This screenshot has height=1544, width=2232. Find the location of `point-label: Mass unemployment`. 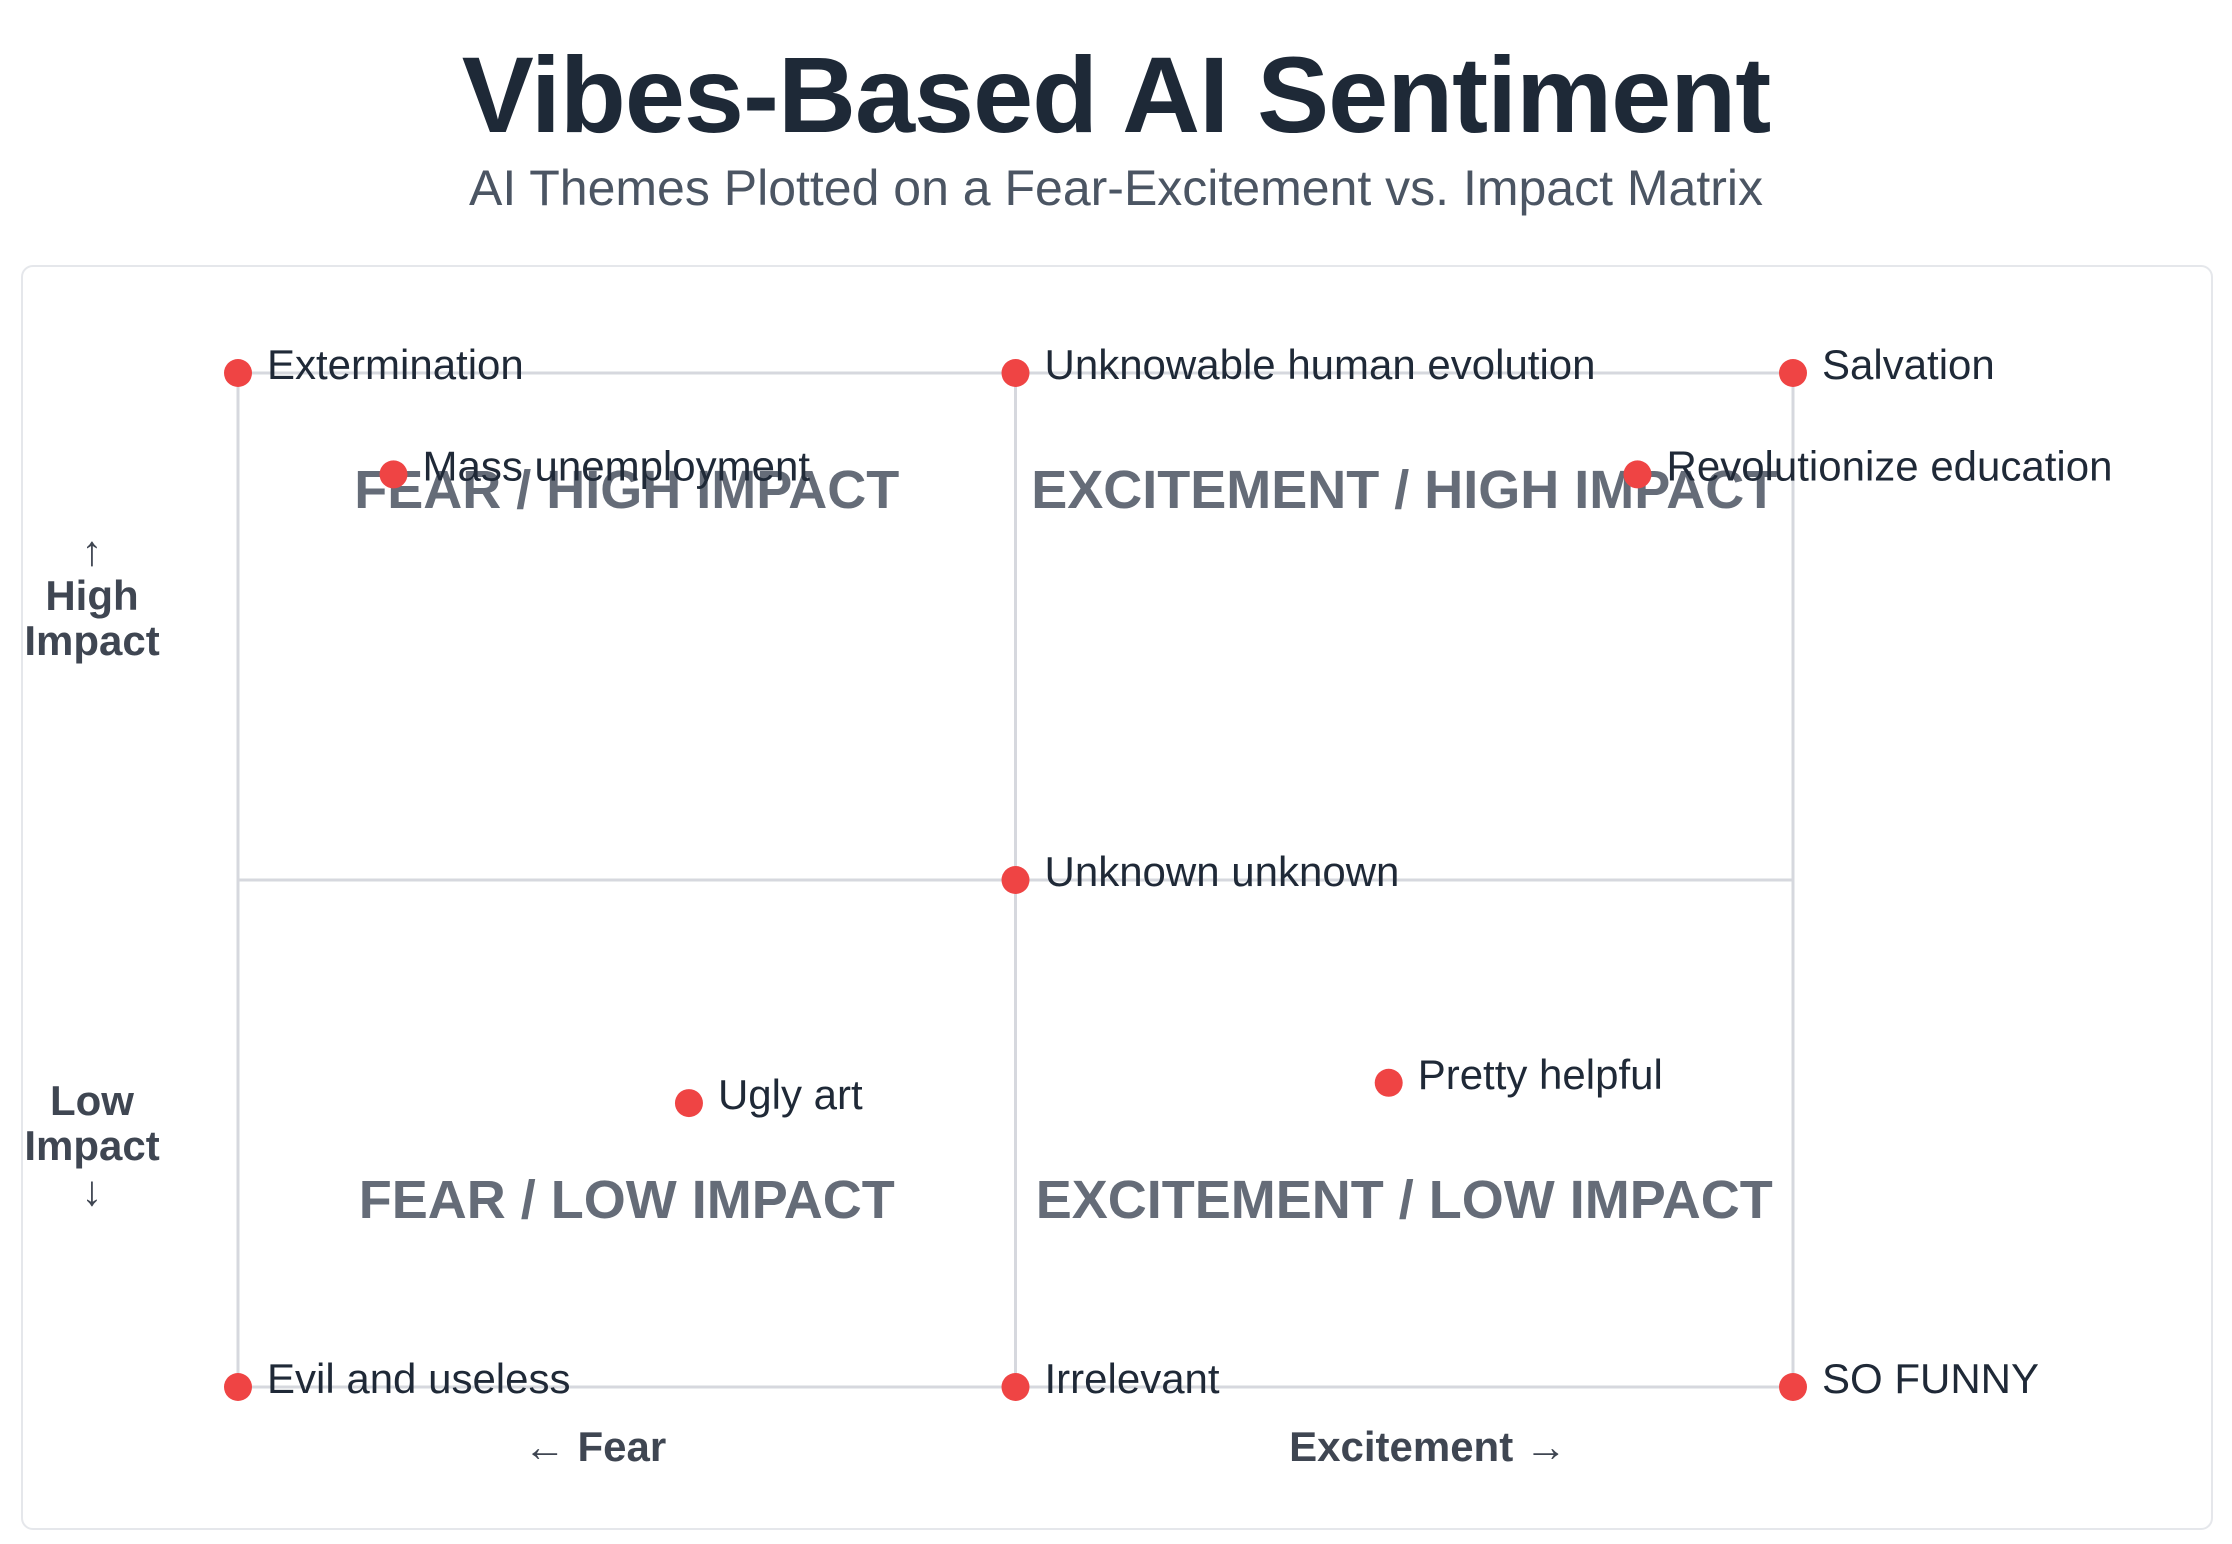

point-label: Mass unemployment is located at coordinates (617, 465).